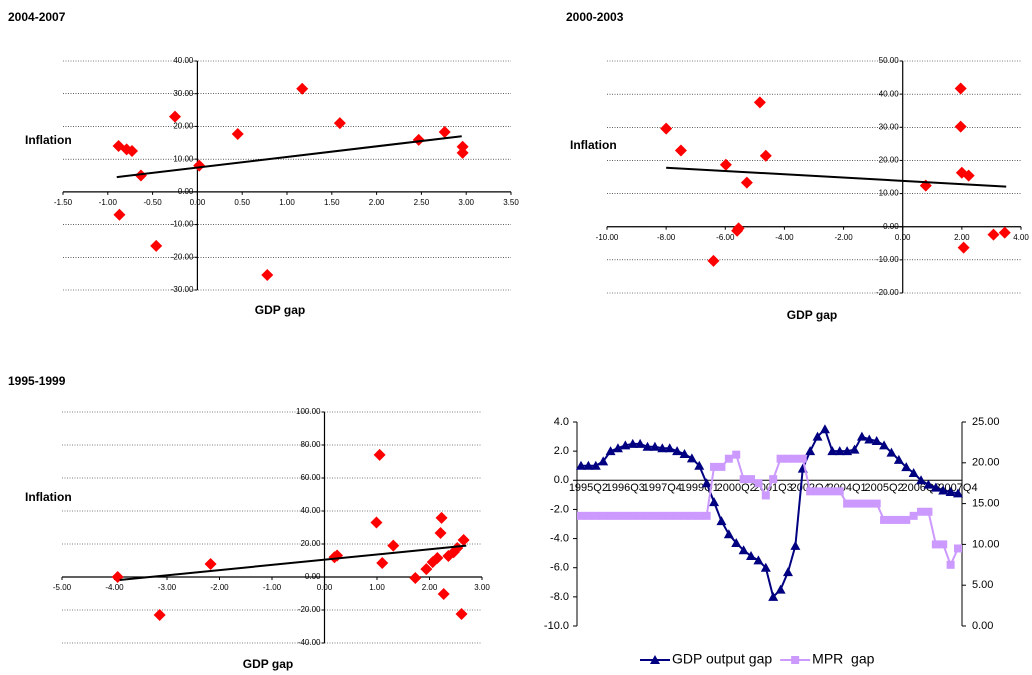 Image resolution: width=1032 pixels, height=675 pixels. Describe the element at coordinates (559, 538) in the screenshot. I see `y-tick-label: -4.0` at that location.